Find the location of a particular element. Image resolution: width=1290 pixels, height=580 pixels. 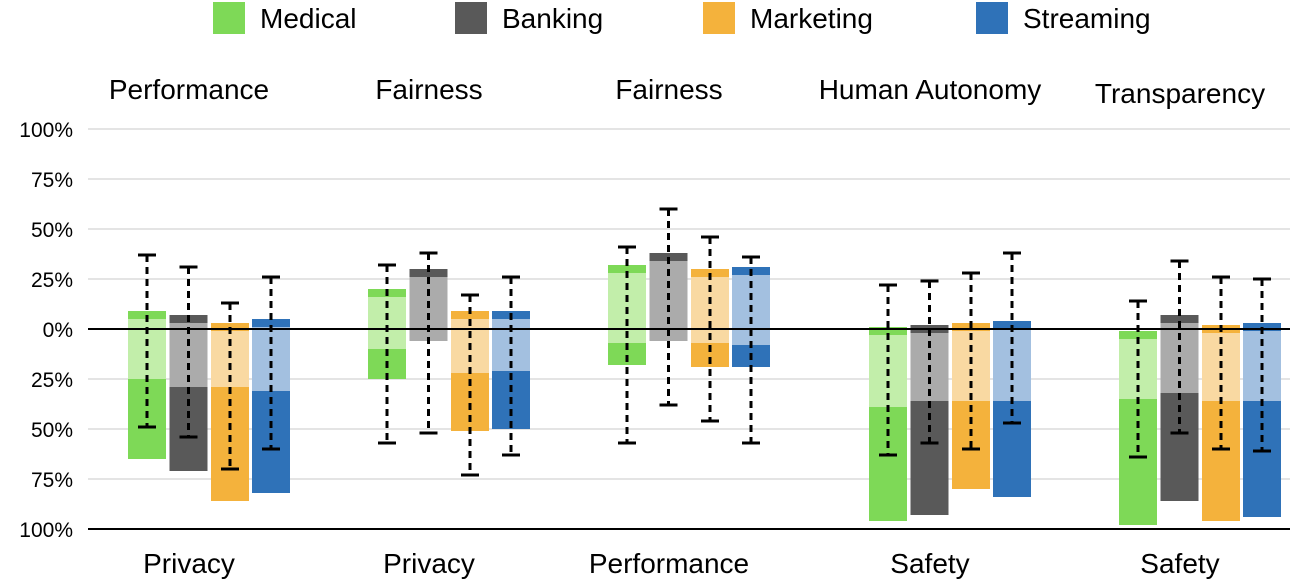

legend-label: Banking is located at coordinates (552, 18).